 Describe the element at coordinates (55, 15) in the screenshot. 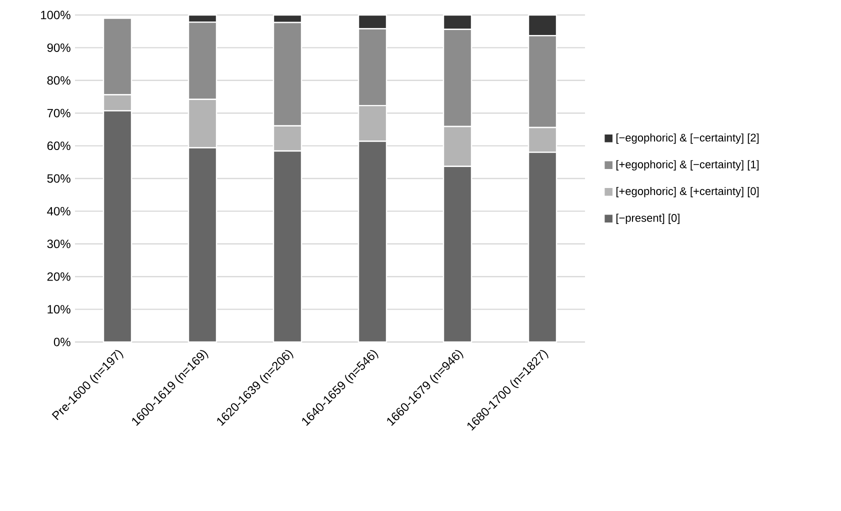

I see `y-tick-label: 100%` at that location.